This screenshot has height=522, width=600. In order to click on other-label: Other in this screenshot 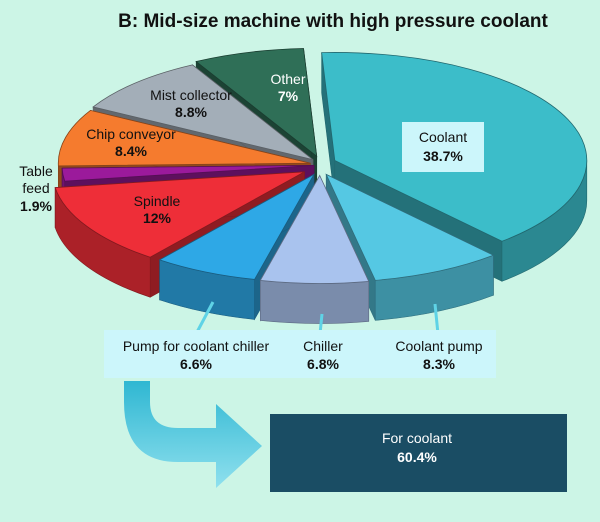, I will do `click(287, 79)`.